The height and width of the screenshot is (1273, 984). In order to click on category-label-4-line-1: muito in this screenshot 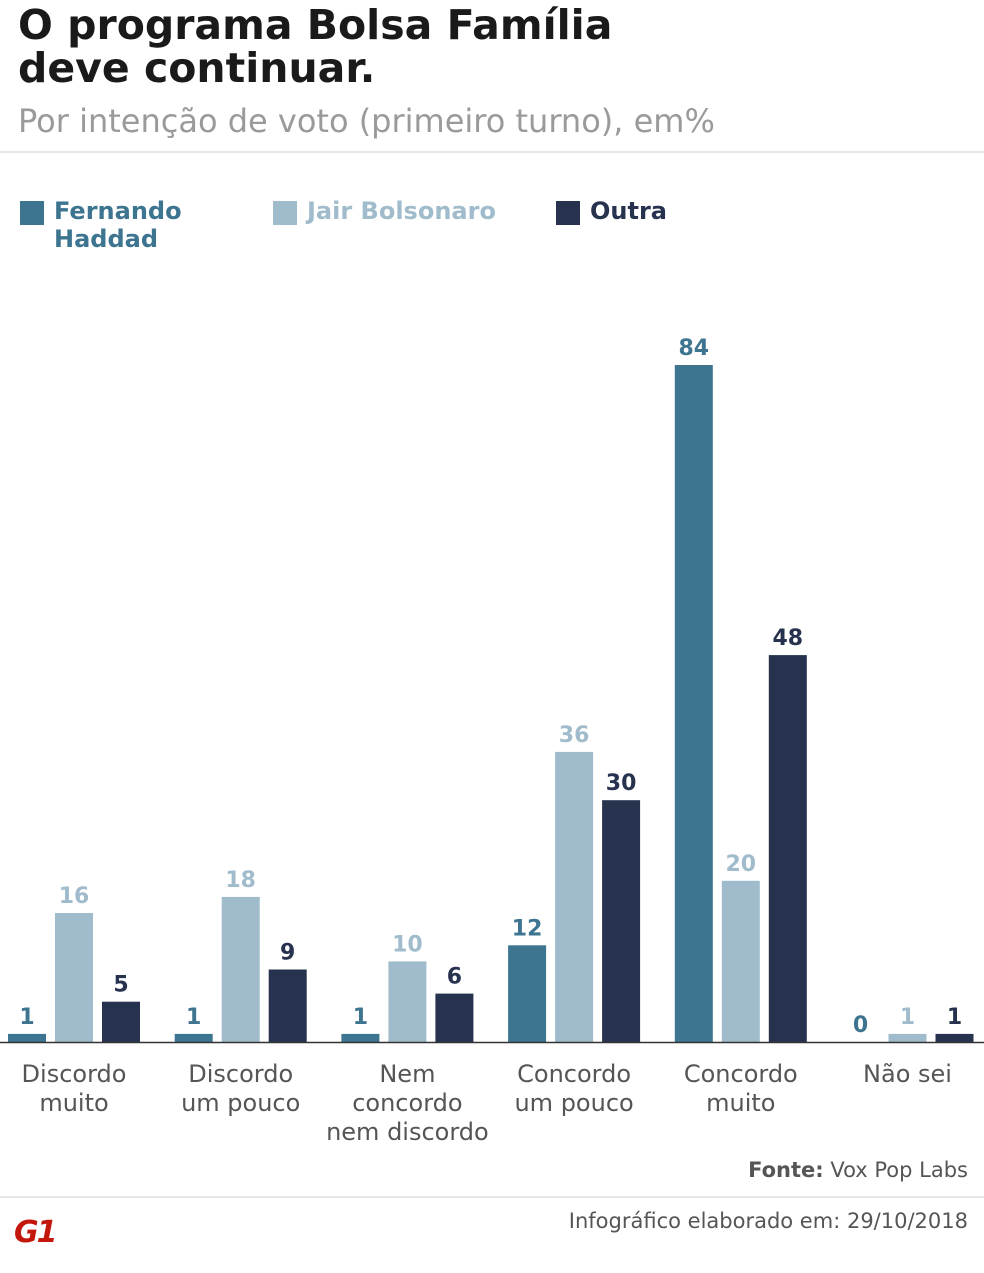, I will do `click(740, 1103)`.